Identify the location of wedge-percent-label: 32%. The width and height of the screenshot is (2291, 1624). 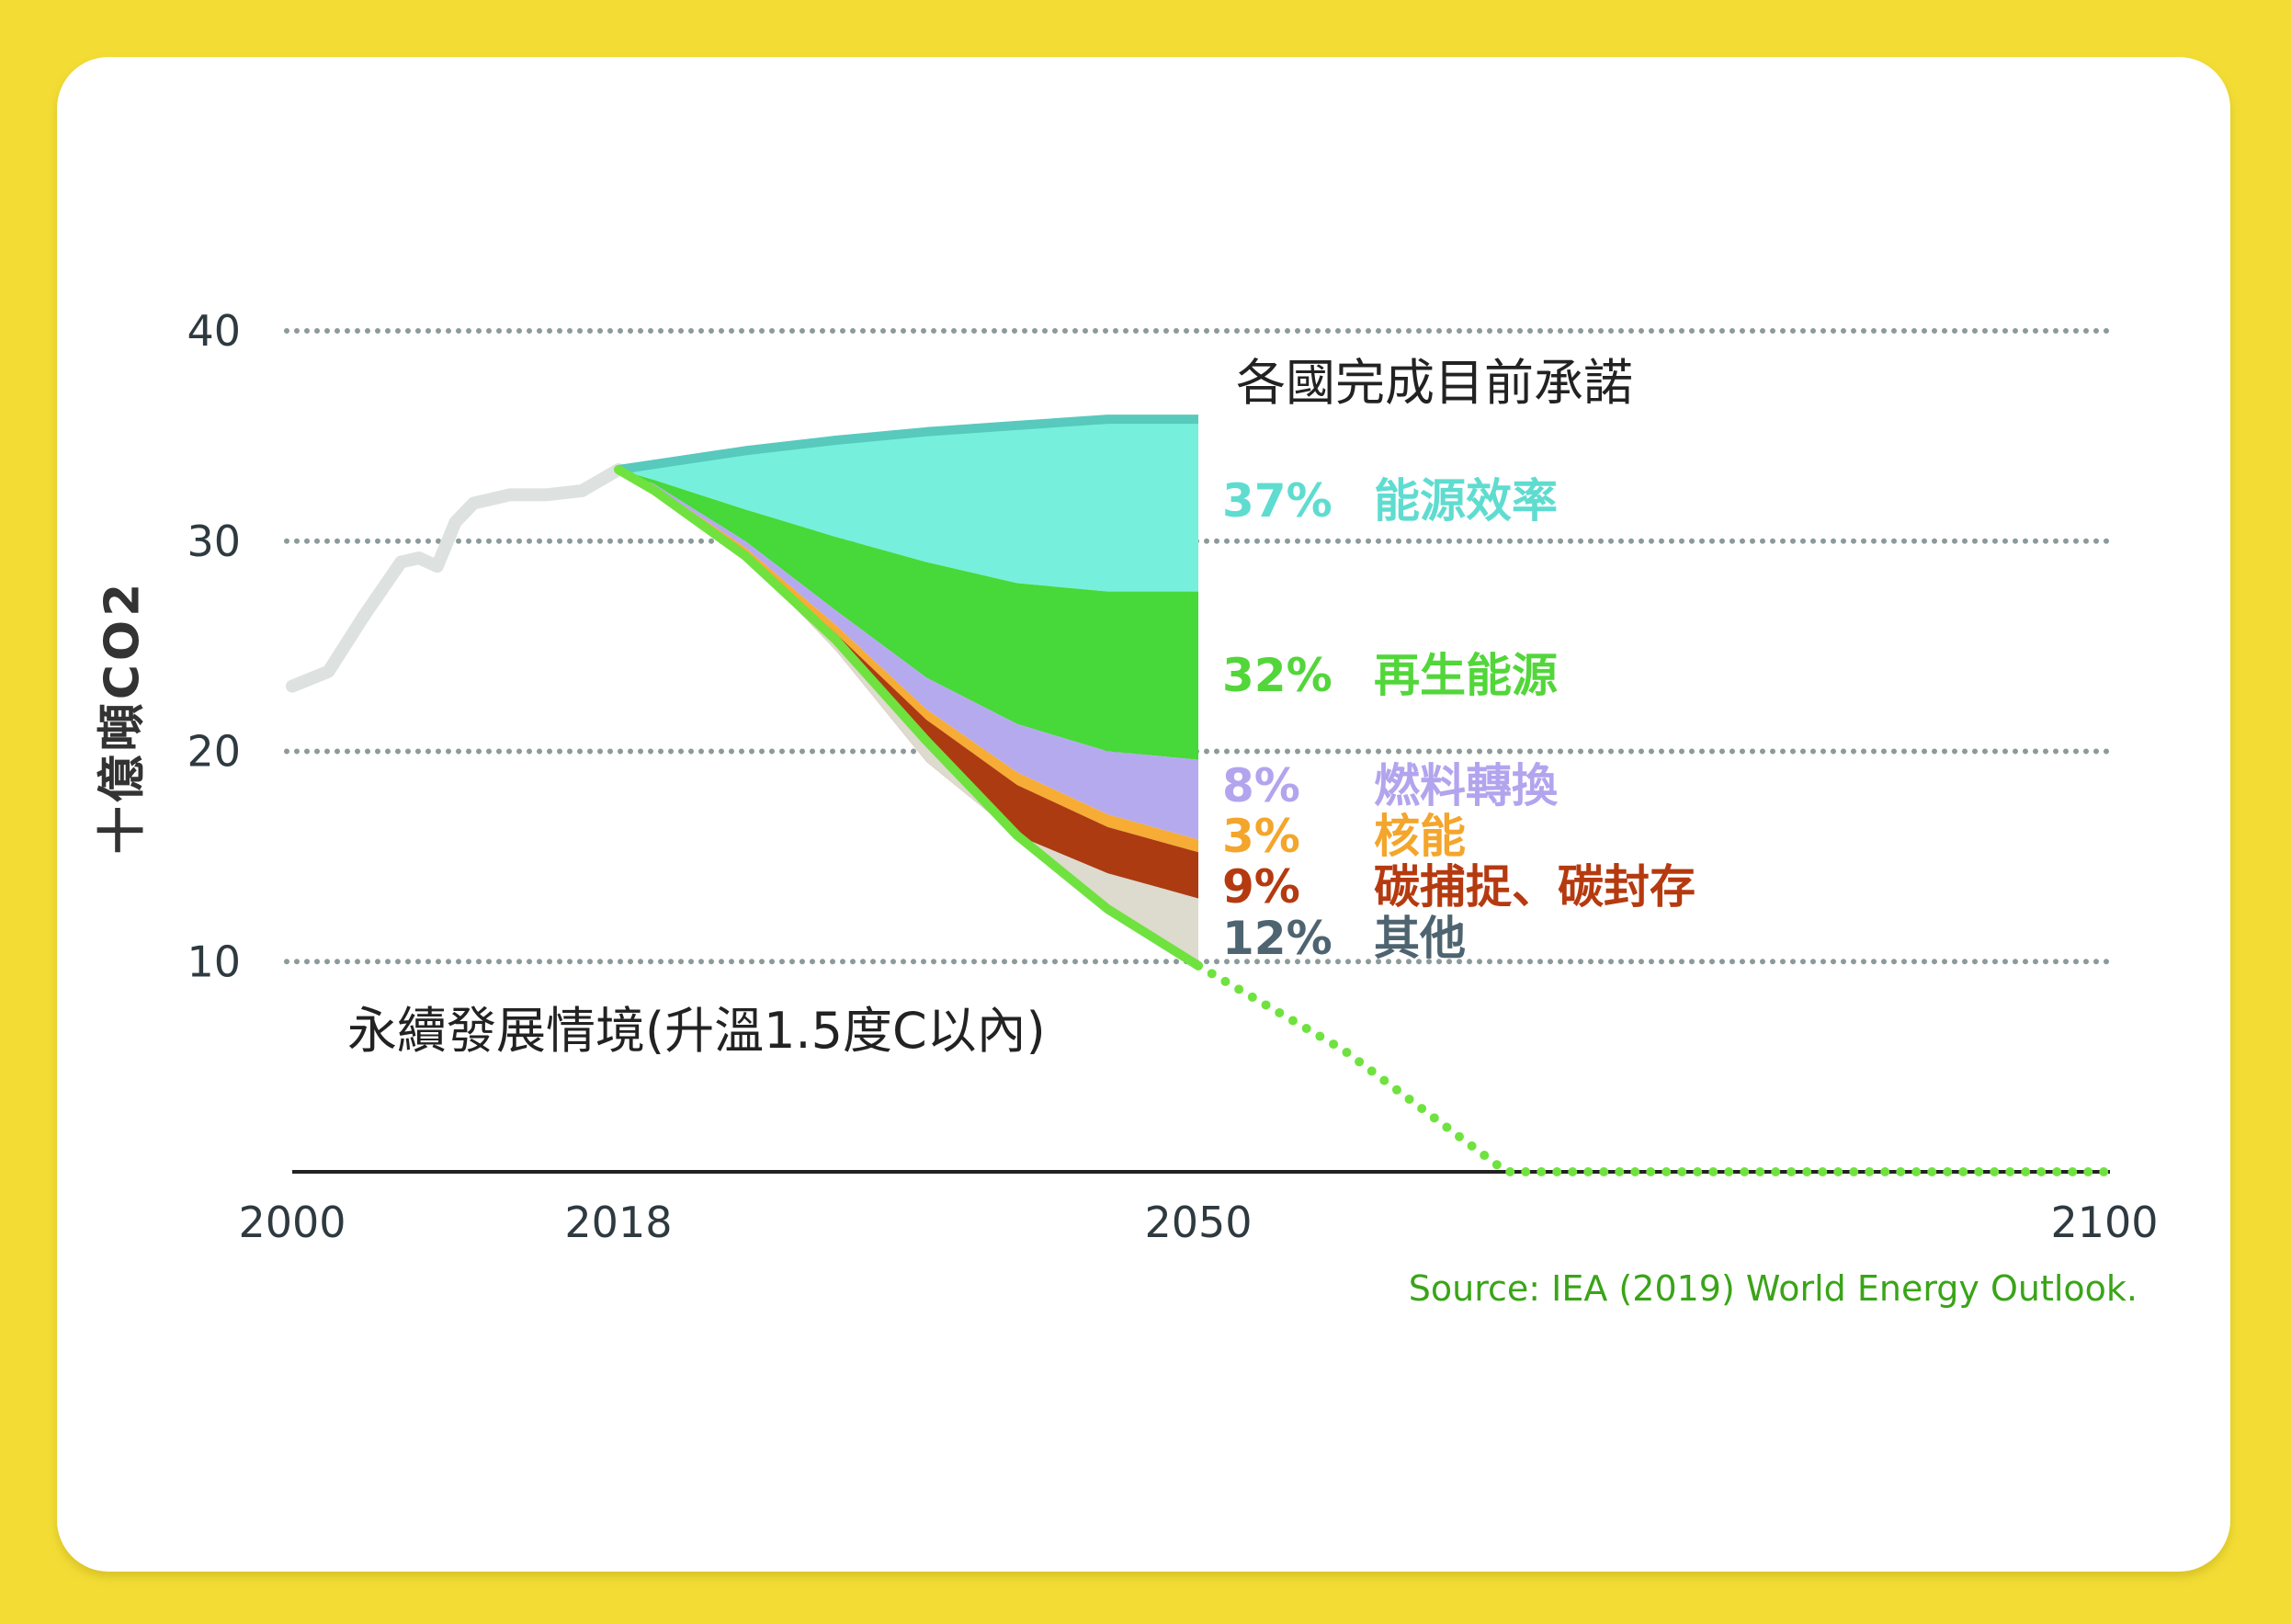
(1278, 676).